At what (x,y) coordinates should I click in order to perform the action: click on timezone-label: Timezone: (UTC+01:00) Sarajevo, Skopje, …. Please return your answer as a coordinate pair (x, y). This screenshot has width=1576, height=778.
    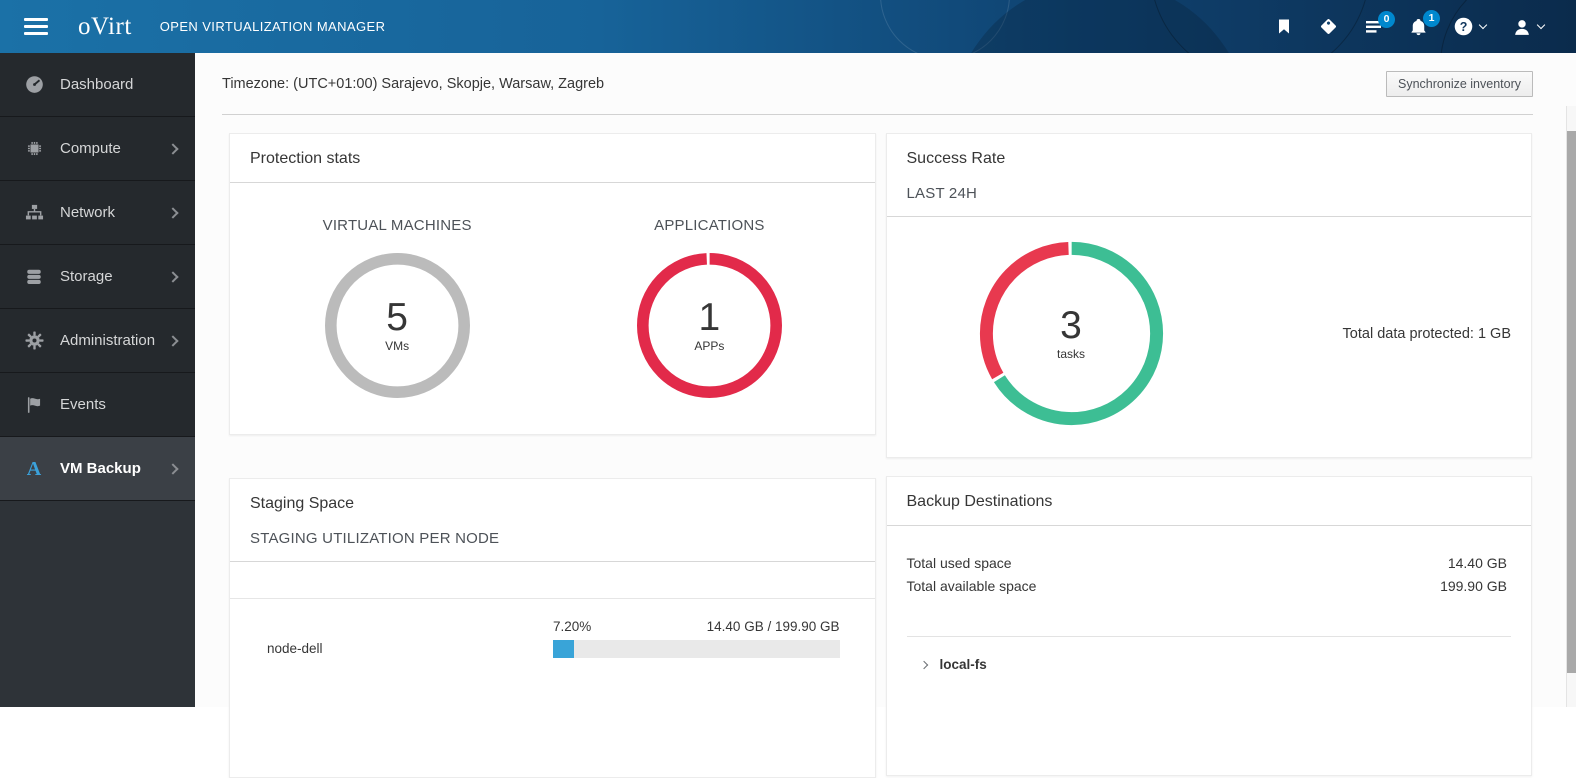
    Looking at the image, I should click on (413, 84).